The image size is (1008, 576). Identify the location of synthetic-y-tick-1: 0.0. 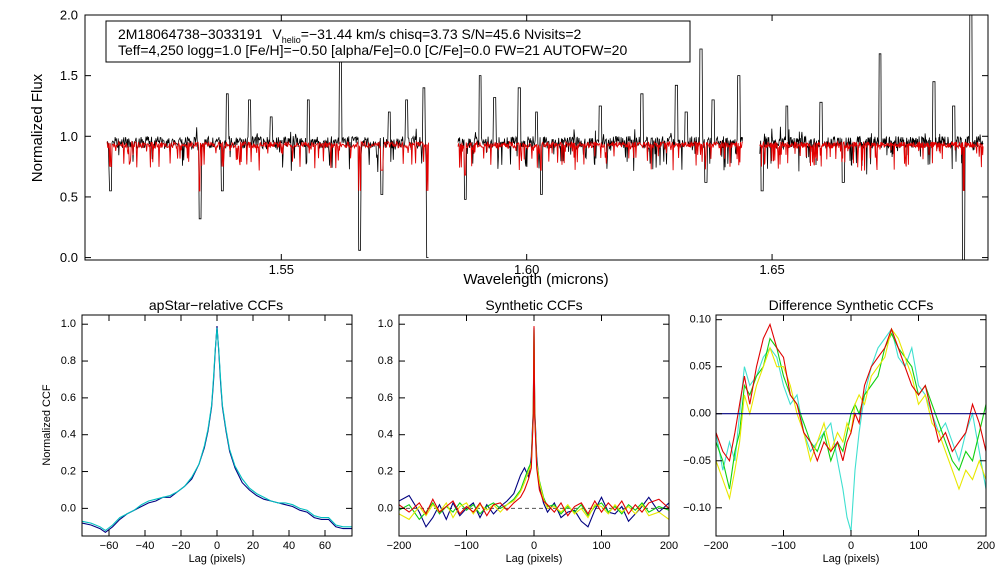
(385, 508).